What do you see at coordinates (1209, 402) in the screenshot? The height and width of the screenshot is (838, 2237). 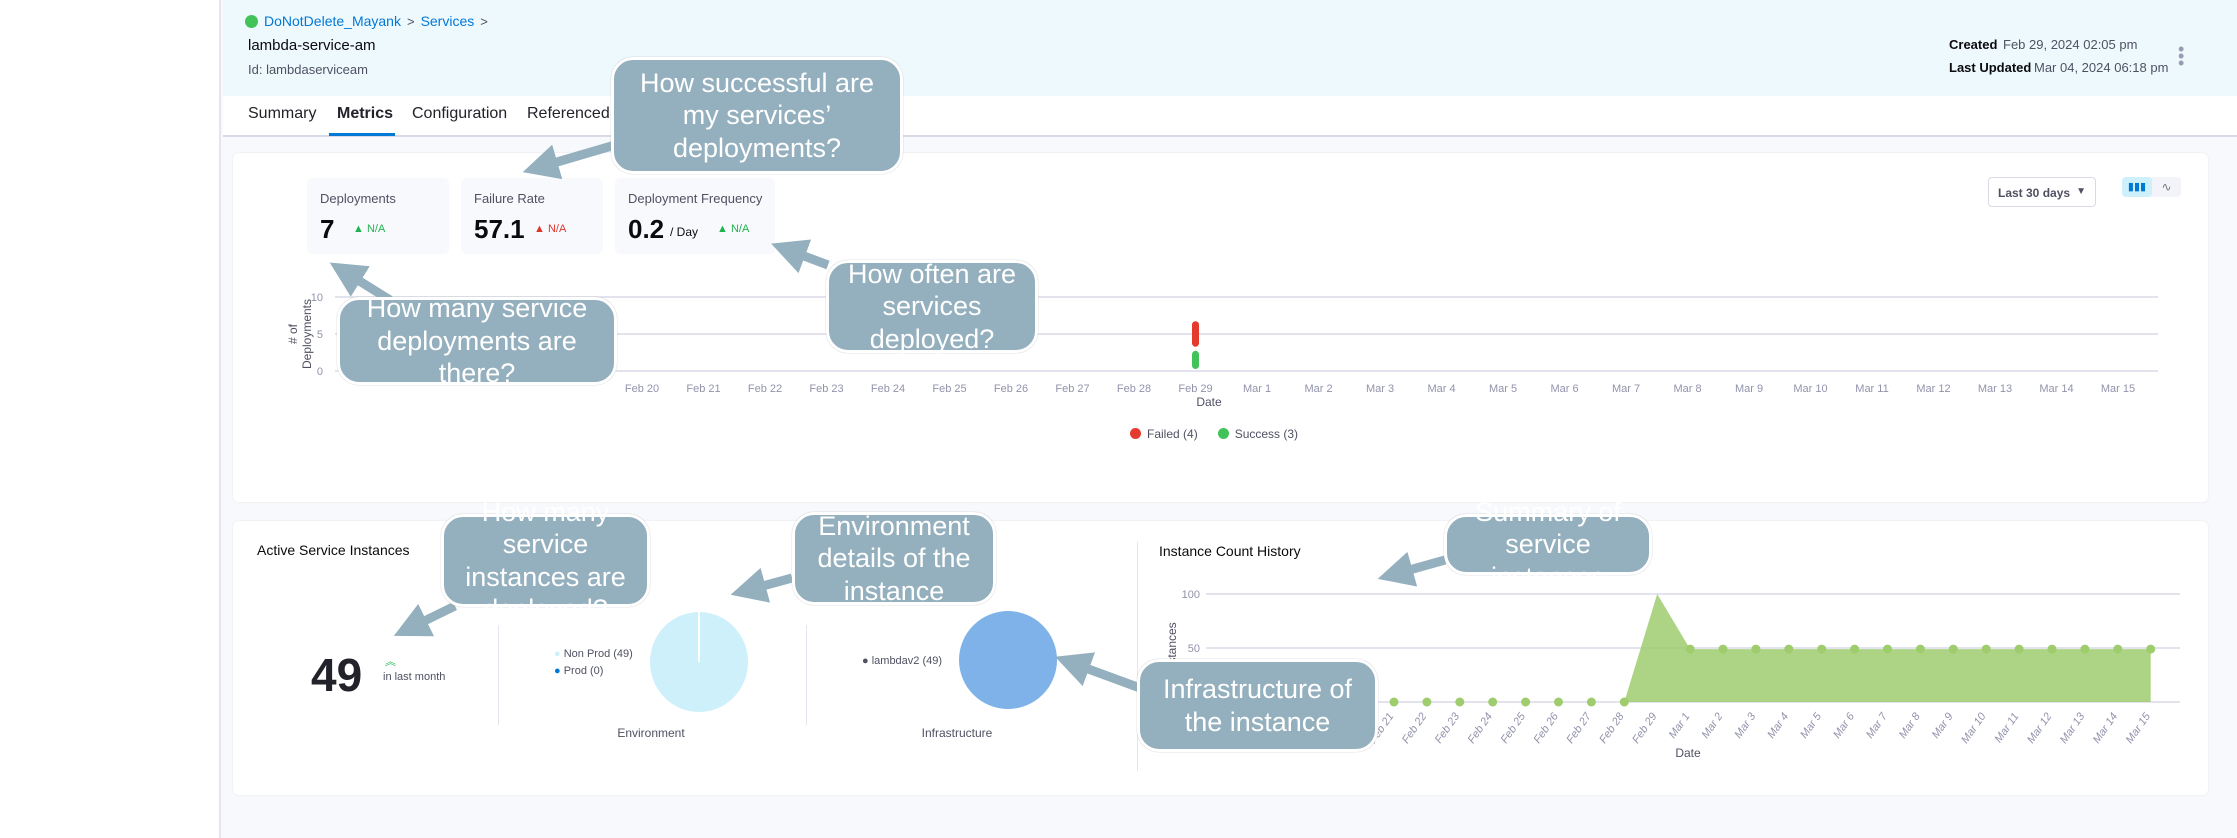 I see `x-axis-label: Date` at bounding box center [1209, 402].